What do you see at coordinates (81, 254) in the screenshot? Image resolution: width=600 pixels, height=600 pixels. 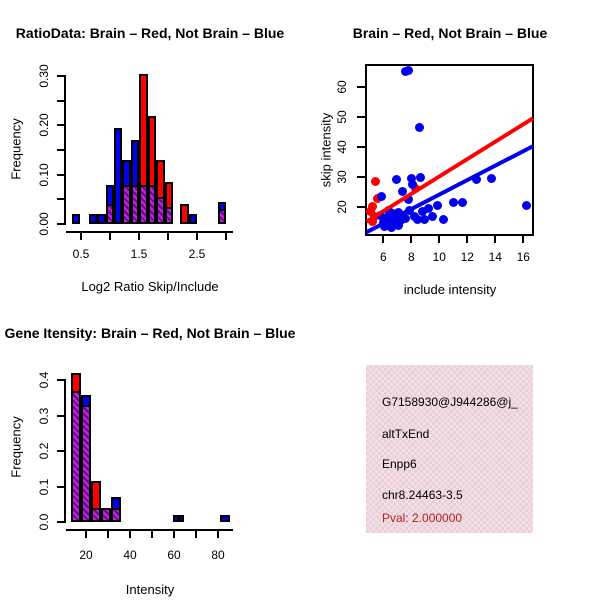 I see `x-tick-label: 0.5` at bounding box center [81, 254].